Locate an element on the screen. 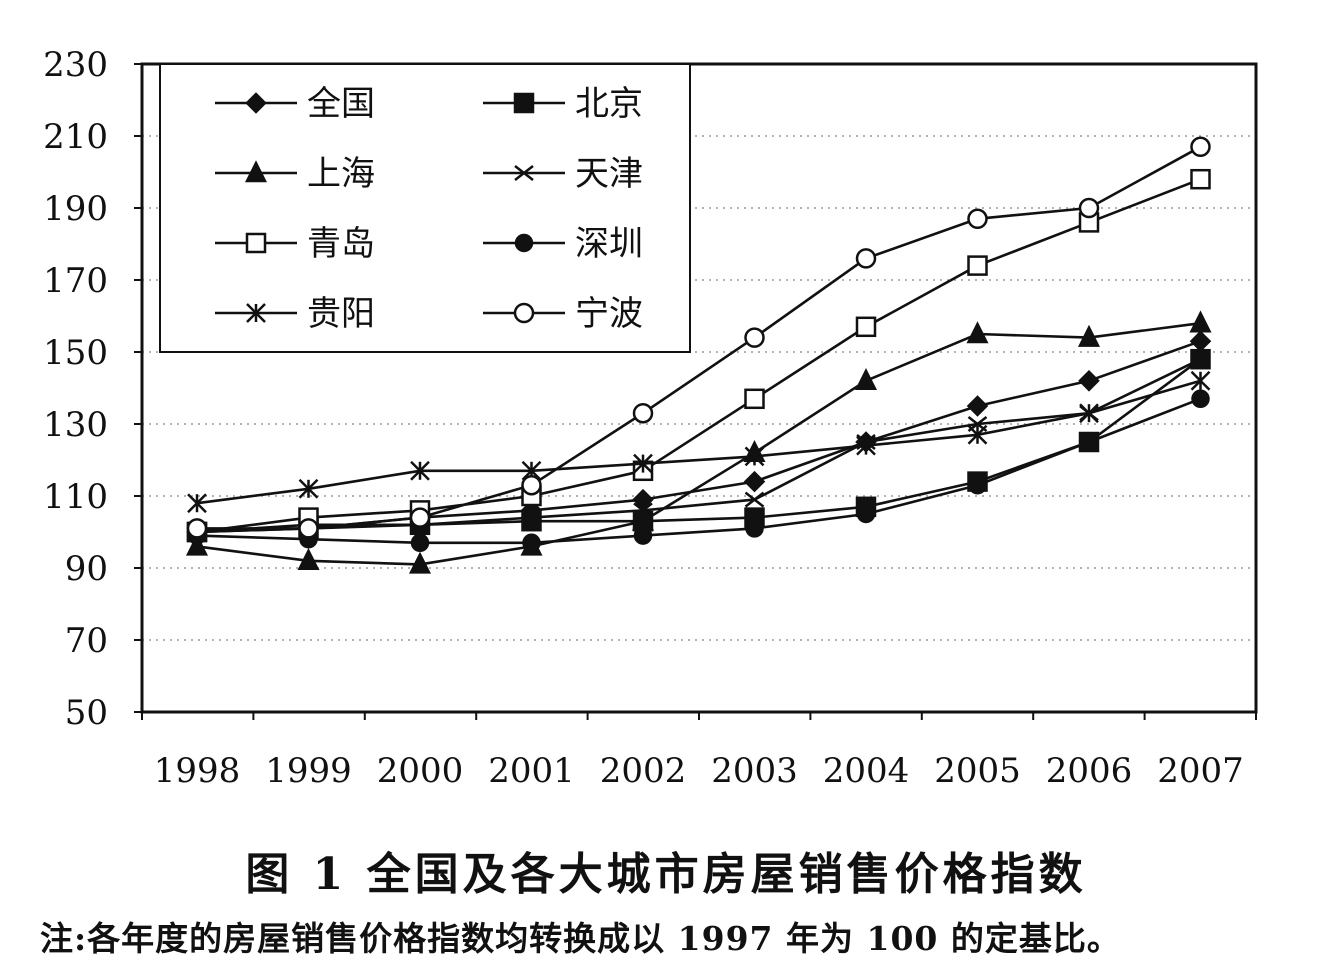 The width and height of the screenshot is (1332, 968). y-tick-label: 90 is located at coordinates (86, 569).